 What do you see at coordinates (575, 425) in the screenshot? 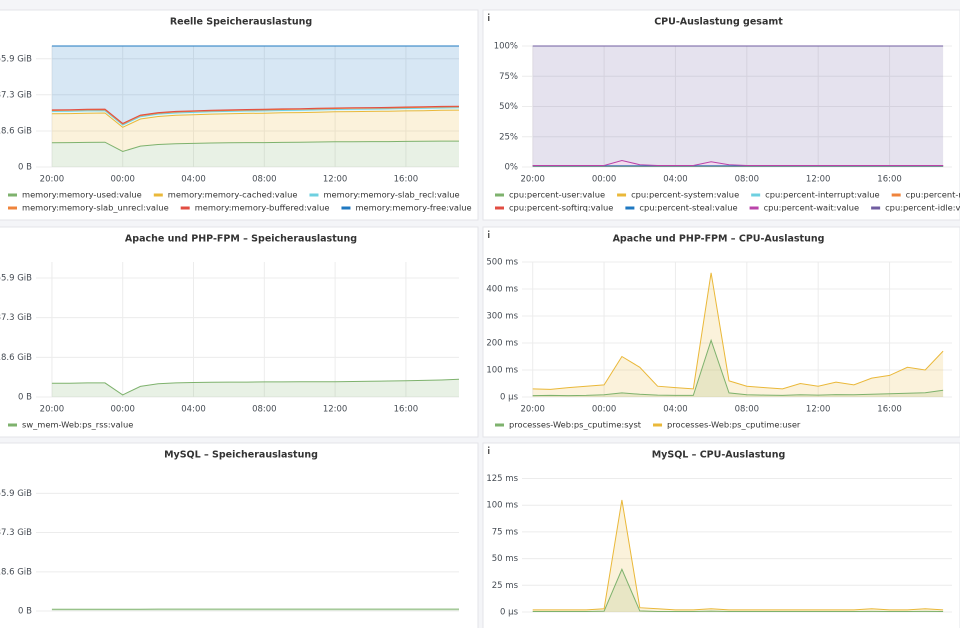
I see `legend-label: processes-Web:ps_cputime:syst` at bounding box center [575, 425].